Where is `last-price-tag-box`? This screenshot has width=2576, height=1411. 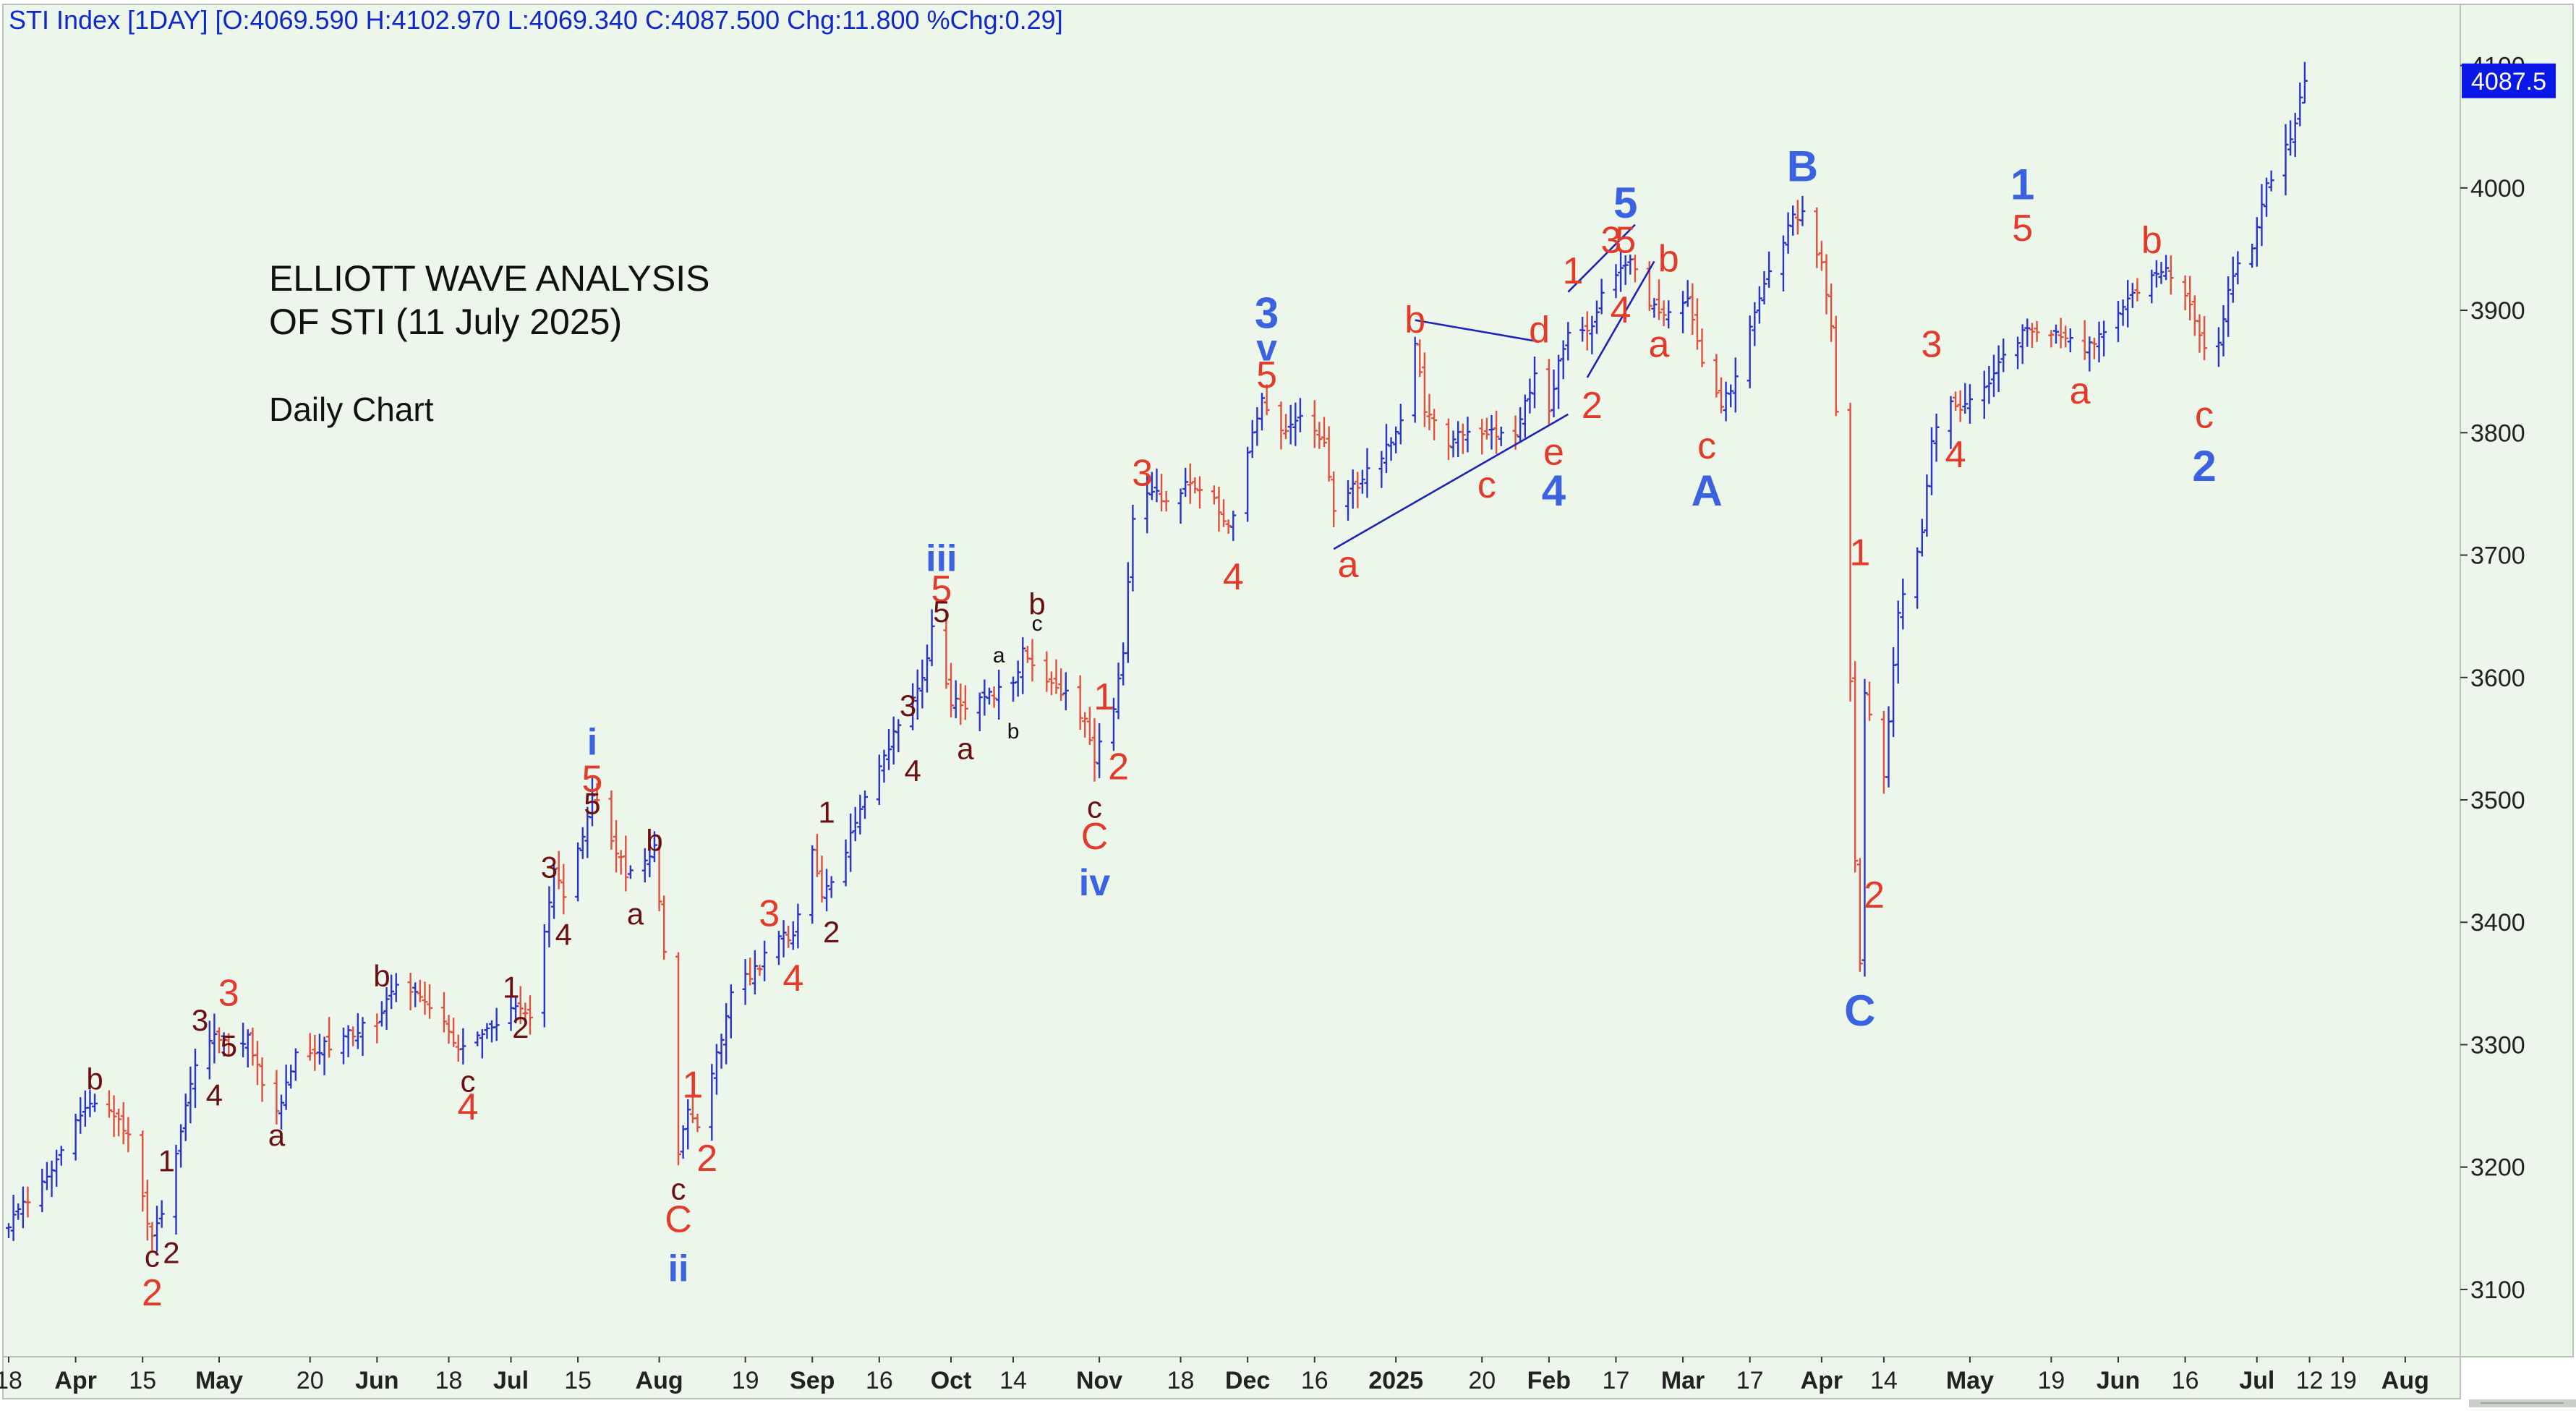 last-price-tag-box is located at coordinates (2509, 80).